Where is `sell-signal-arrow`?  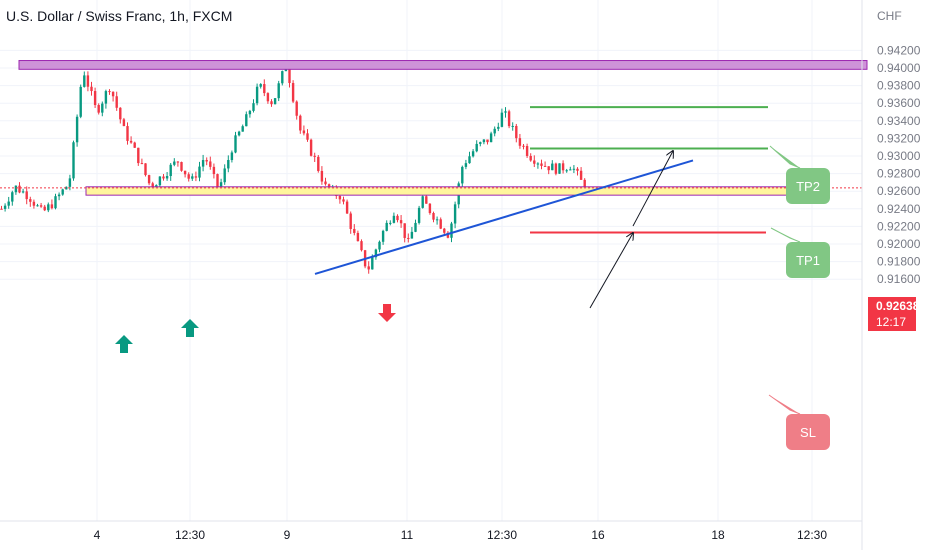
sell-signal-arrow is located at coordinates (387, 313).